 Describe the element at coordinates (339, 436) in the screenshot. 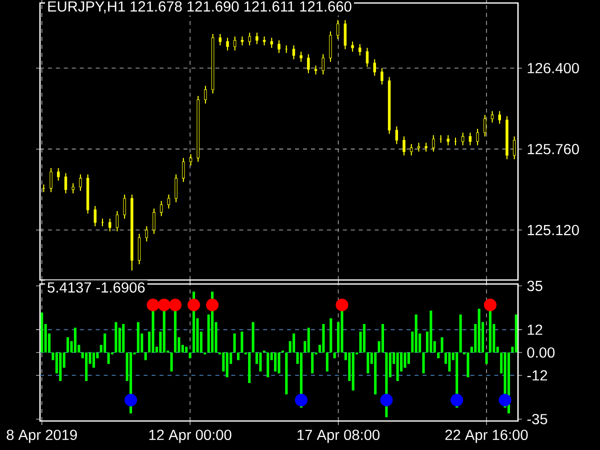

I see `x-tick-label: 17 Apr 08:00` at that location.